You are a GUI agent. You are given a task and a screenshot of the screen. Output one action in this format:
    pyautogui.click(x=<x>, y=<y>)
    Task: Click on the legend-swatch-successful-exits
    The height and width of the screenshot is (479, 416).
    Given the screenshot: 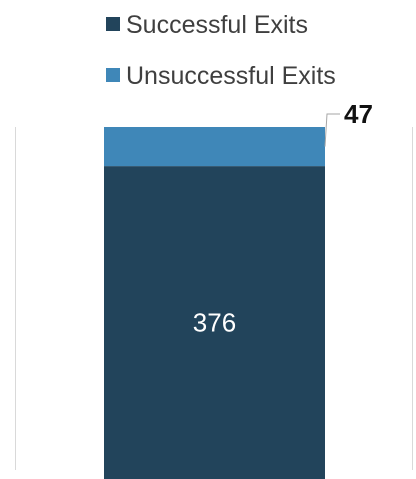 What is the action you would take?
    pyautogui.click(x=113, y=24)
    